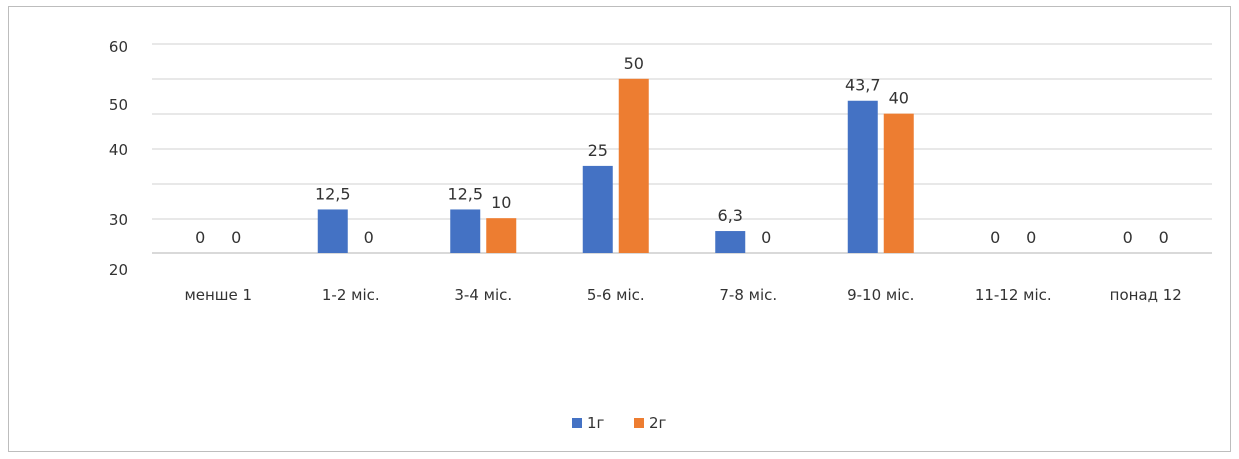 This screenshot has width=1239, height=459. Describe the element at coordinates (218, 295) in the screenshot. I see `x-category-label: менше 1` at that location.